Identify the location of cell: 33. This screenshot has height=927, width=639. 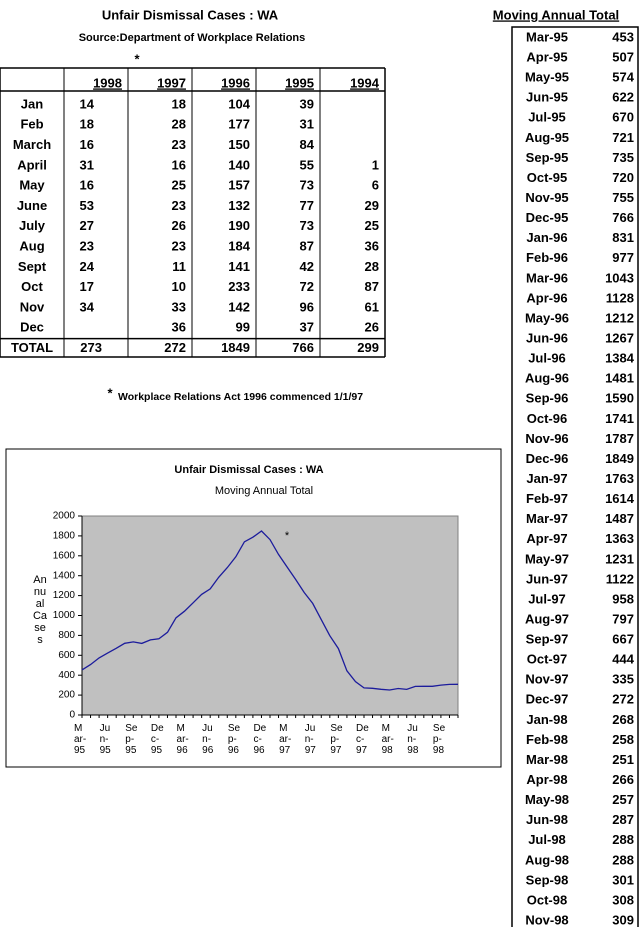
(179, 306).